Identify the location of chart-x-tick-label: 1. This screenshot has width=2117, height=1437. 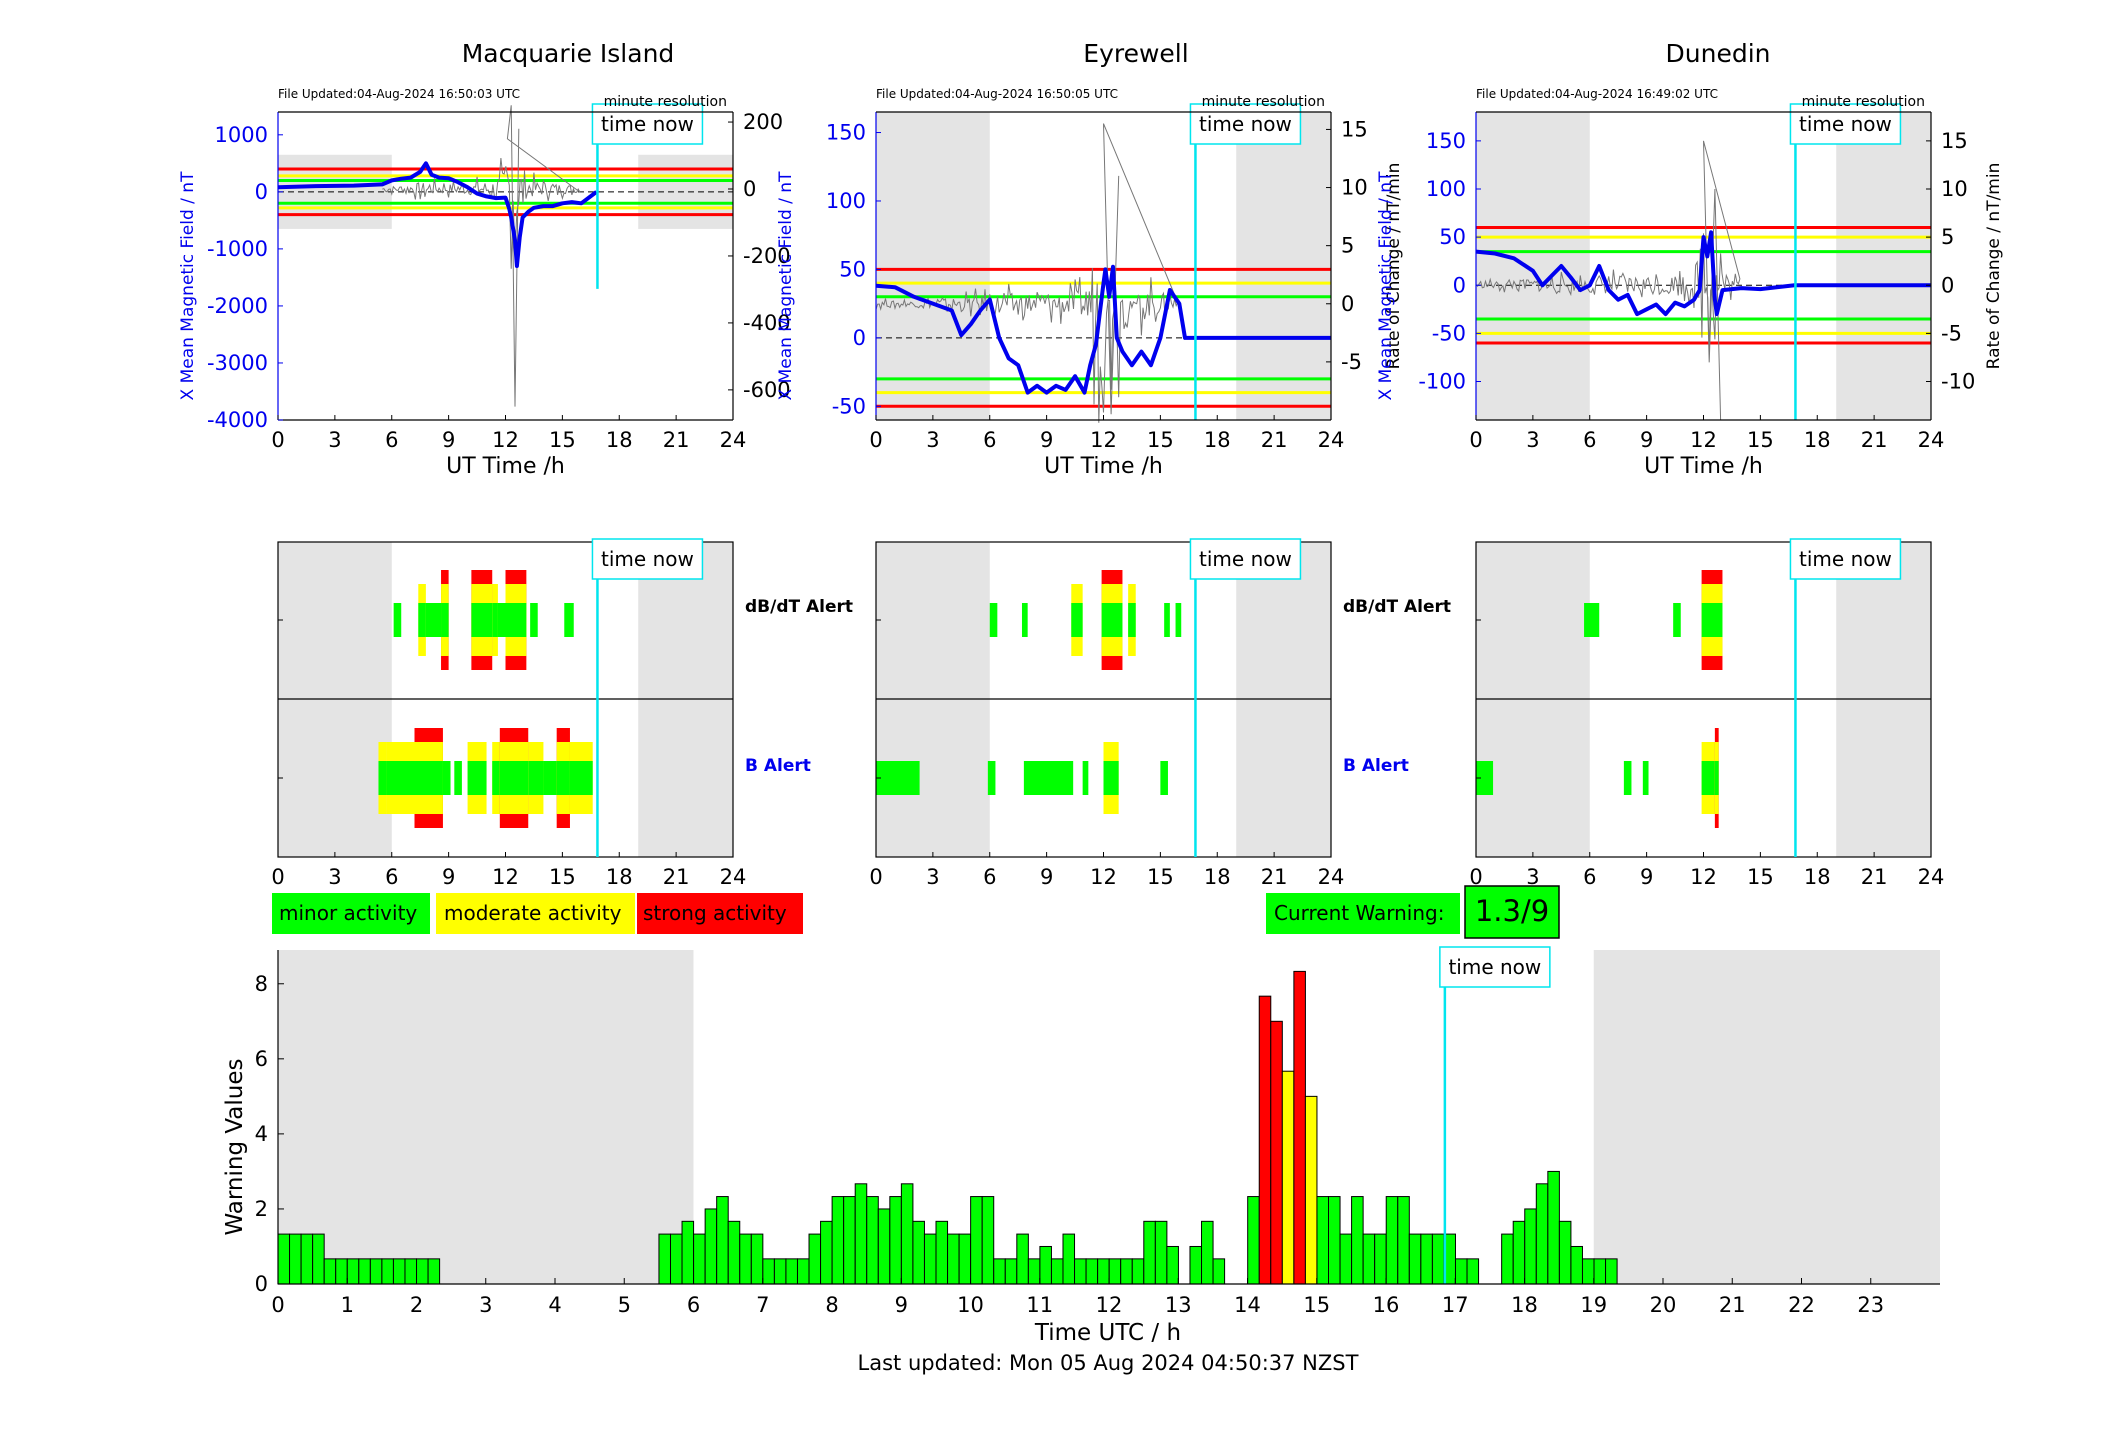
(347, 1305).